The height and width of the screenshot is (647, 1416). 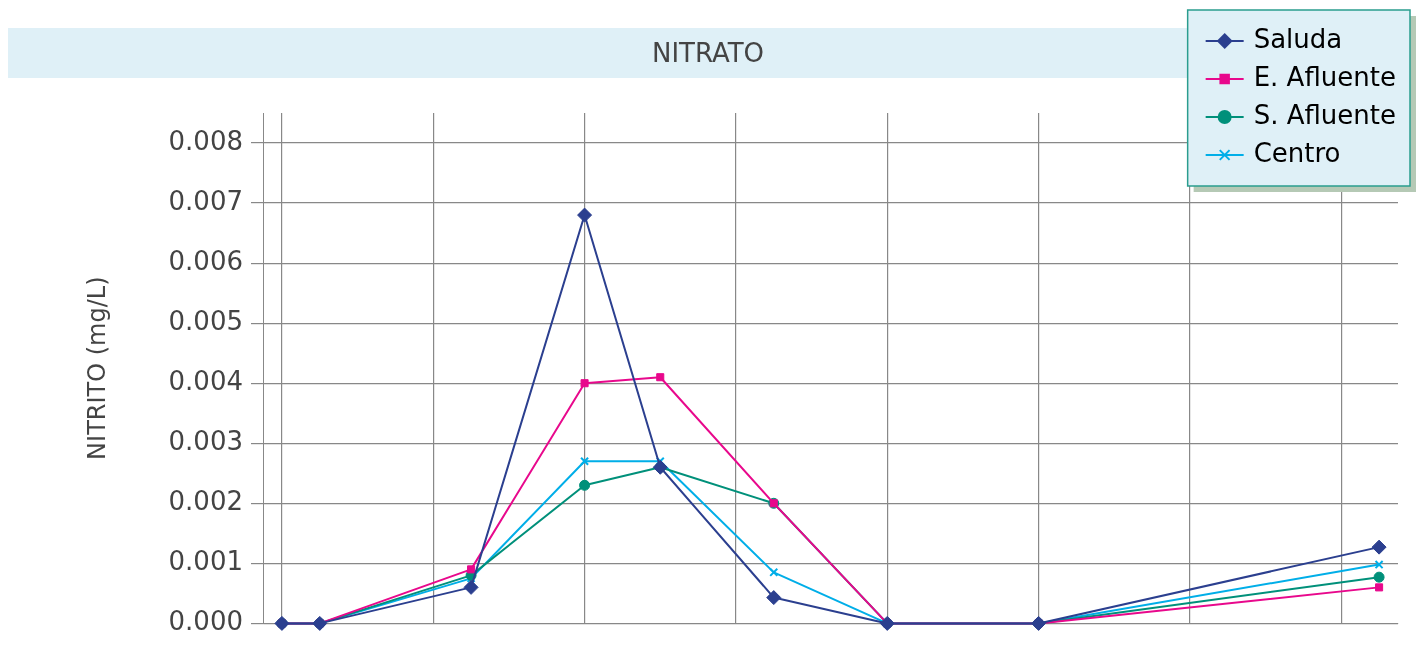 I want to click on y-axis-title: NITRITO (mg/L), so click(x=96, y=368).